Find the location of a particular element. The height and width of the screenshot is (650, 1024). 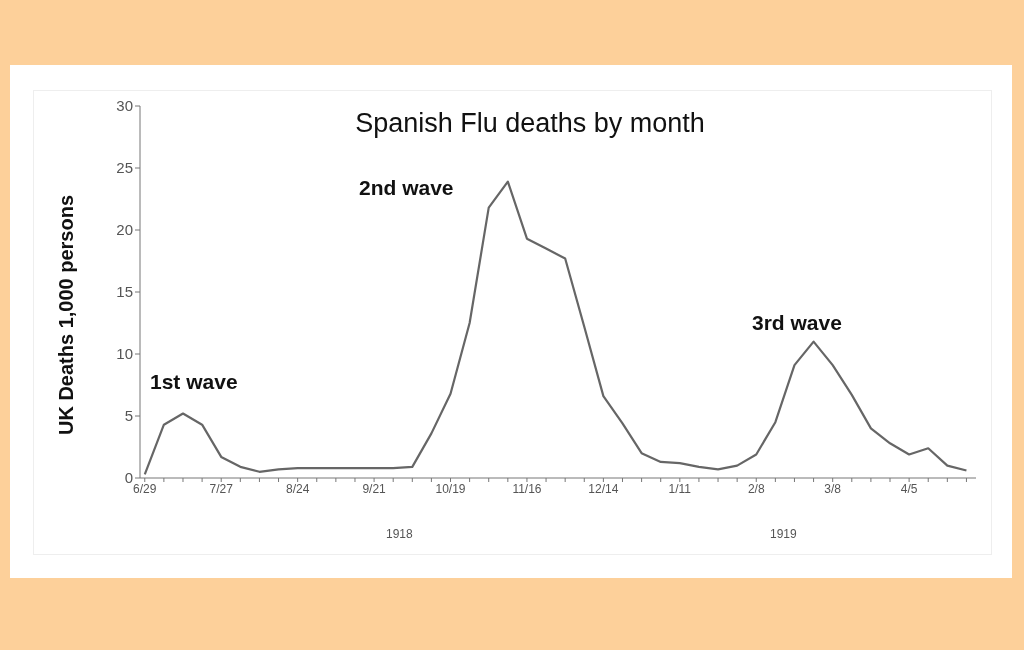

text: 1918 is located at coordinates (399, 534).